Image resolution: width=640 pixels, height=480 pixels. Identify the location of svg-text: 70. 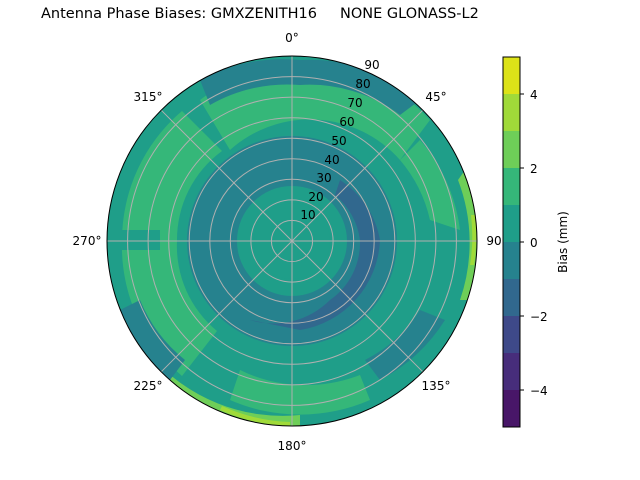
(354, 103).